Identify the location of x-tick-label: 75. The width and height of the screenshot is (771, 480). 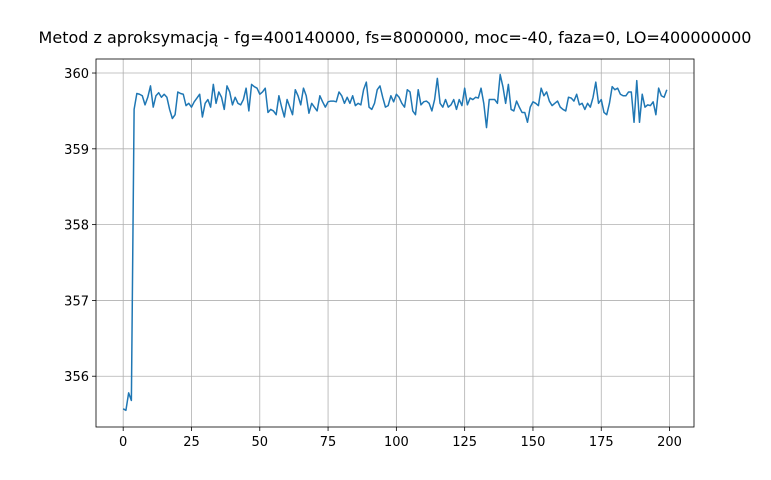
(328, 442).